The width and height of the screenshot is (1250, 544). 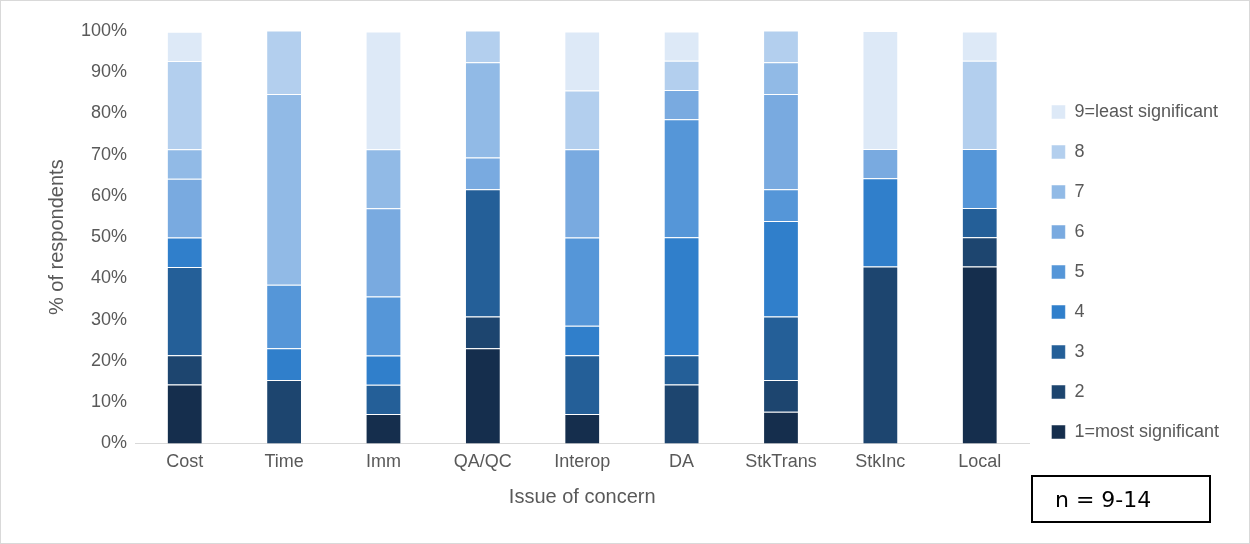 What do you see at coordinates (880, 461) in the screenshot?
I see `x-tick-label: StkInc` at bounding box center [880, 461].